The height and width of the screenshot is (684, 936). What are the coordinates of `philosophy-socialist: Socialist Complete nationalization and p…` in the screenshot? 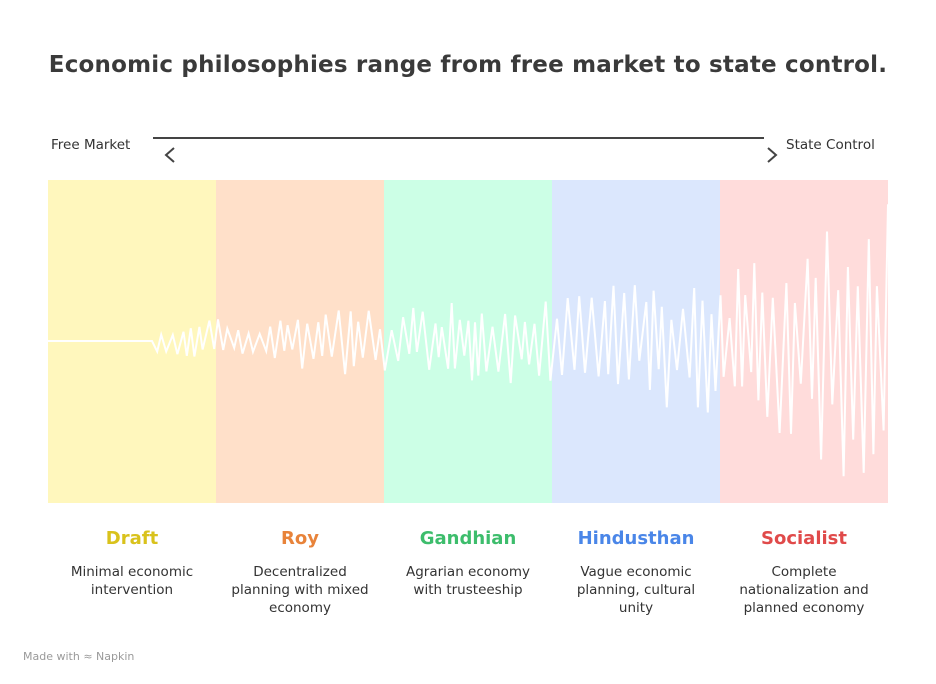 It's located at (804, 572).